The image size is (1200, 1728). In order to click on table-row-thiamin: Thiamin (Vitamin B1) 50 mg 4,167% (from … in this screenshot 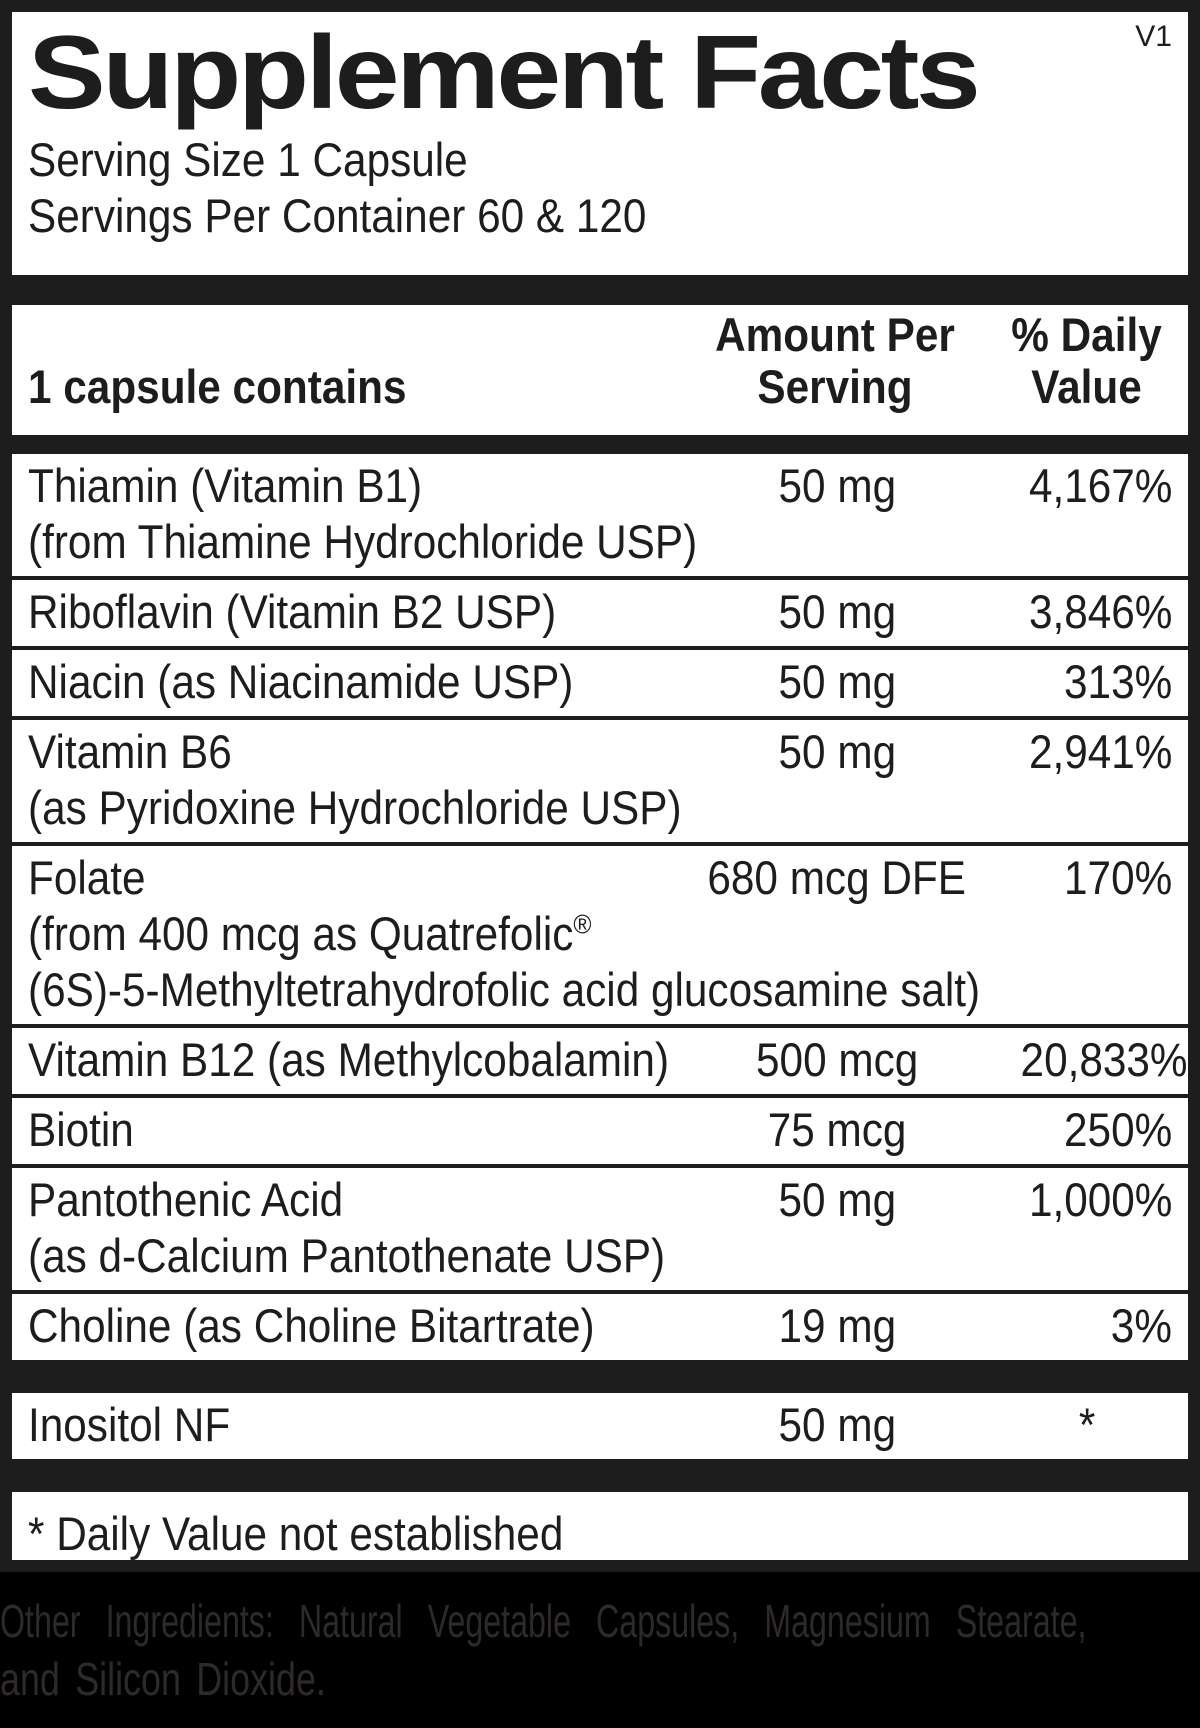, I will do `click(600, 515)`.